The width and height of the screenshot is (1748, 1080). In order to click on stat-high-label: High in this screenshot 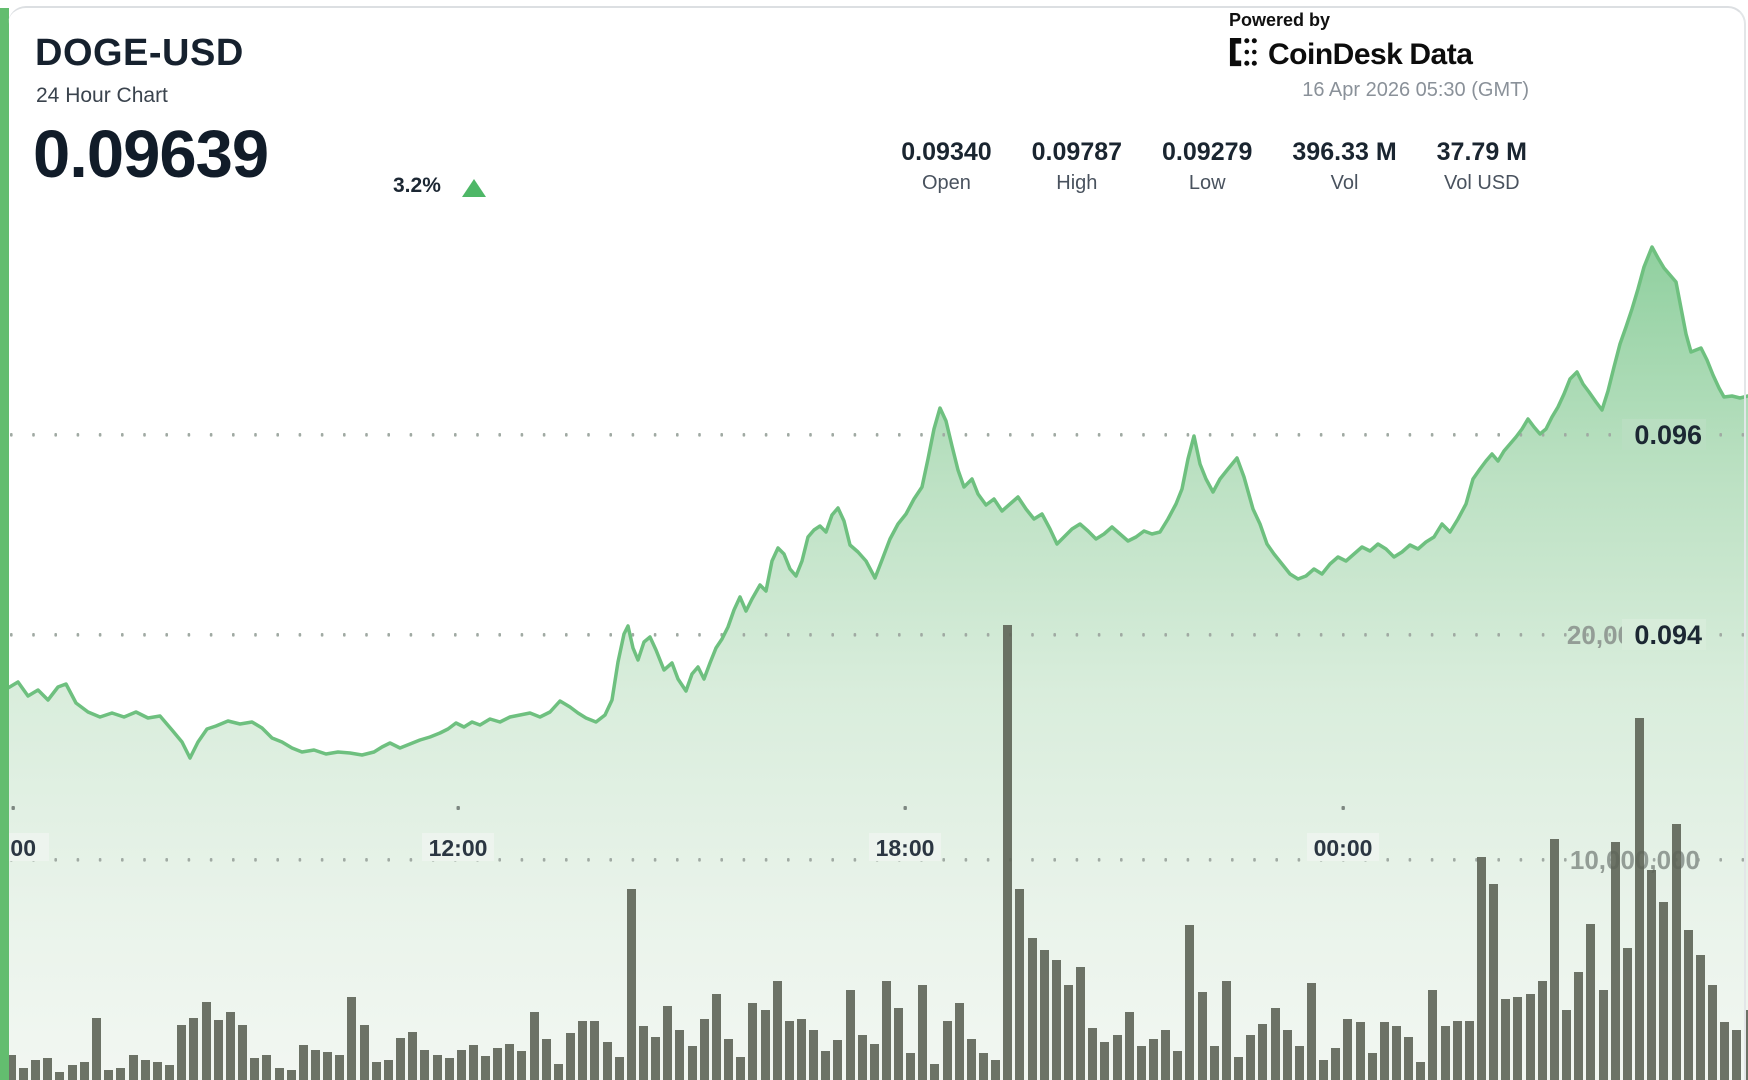, I will do `click(1077, 183)`.